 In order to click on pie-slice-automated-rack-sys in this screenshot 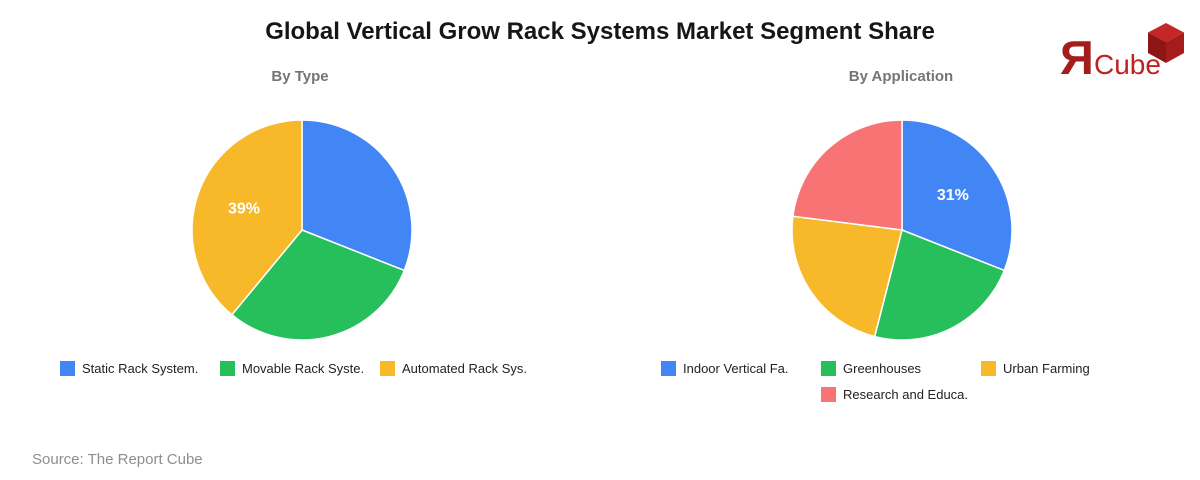, I will do `click(247, 217)`.